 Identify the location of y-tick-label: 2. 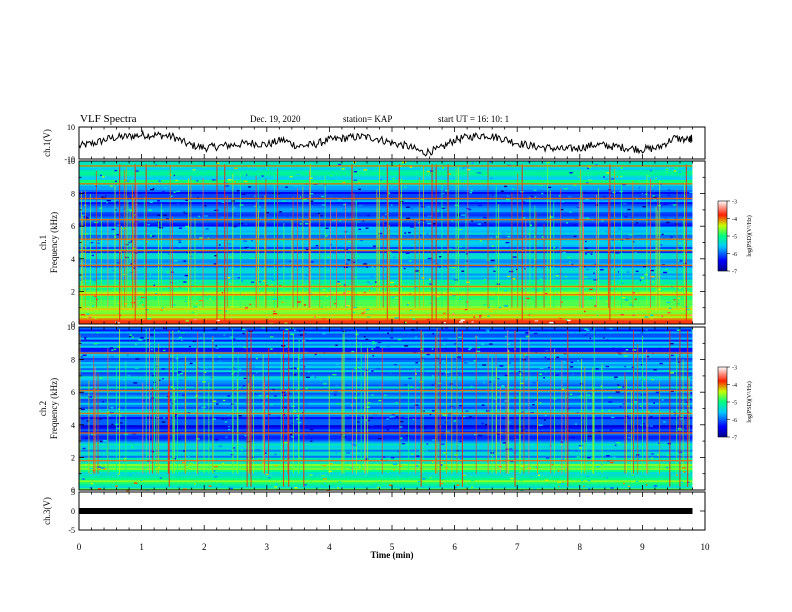
(73, 457).